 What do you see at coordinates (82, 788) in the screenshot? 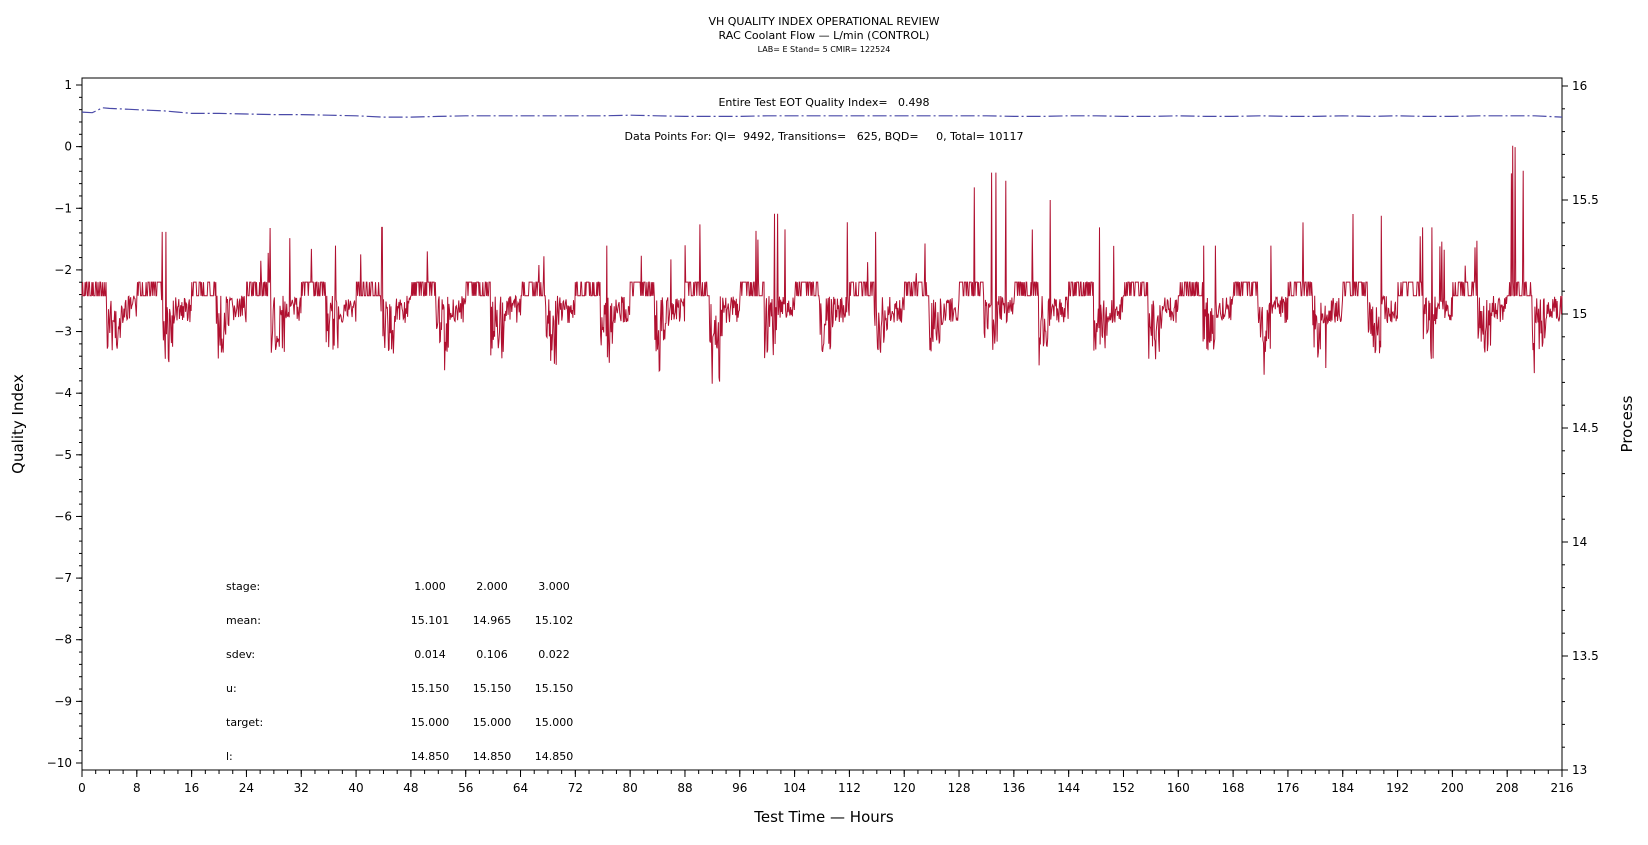
I see `x-tick-label: 0` at bounding box center [82, 788].